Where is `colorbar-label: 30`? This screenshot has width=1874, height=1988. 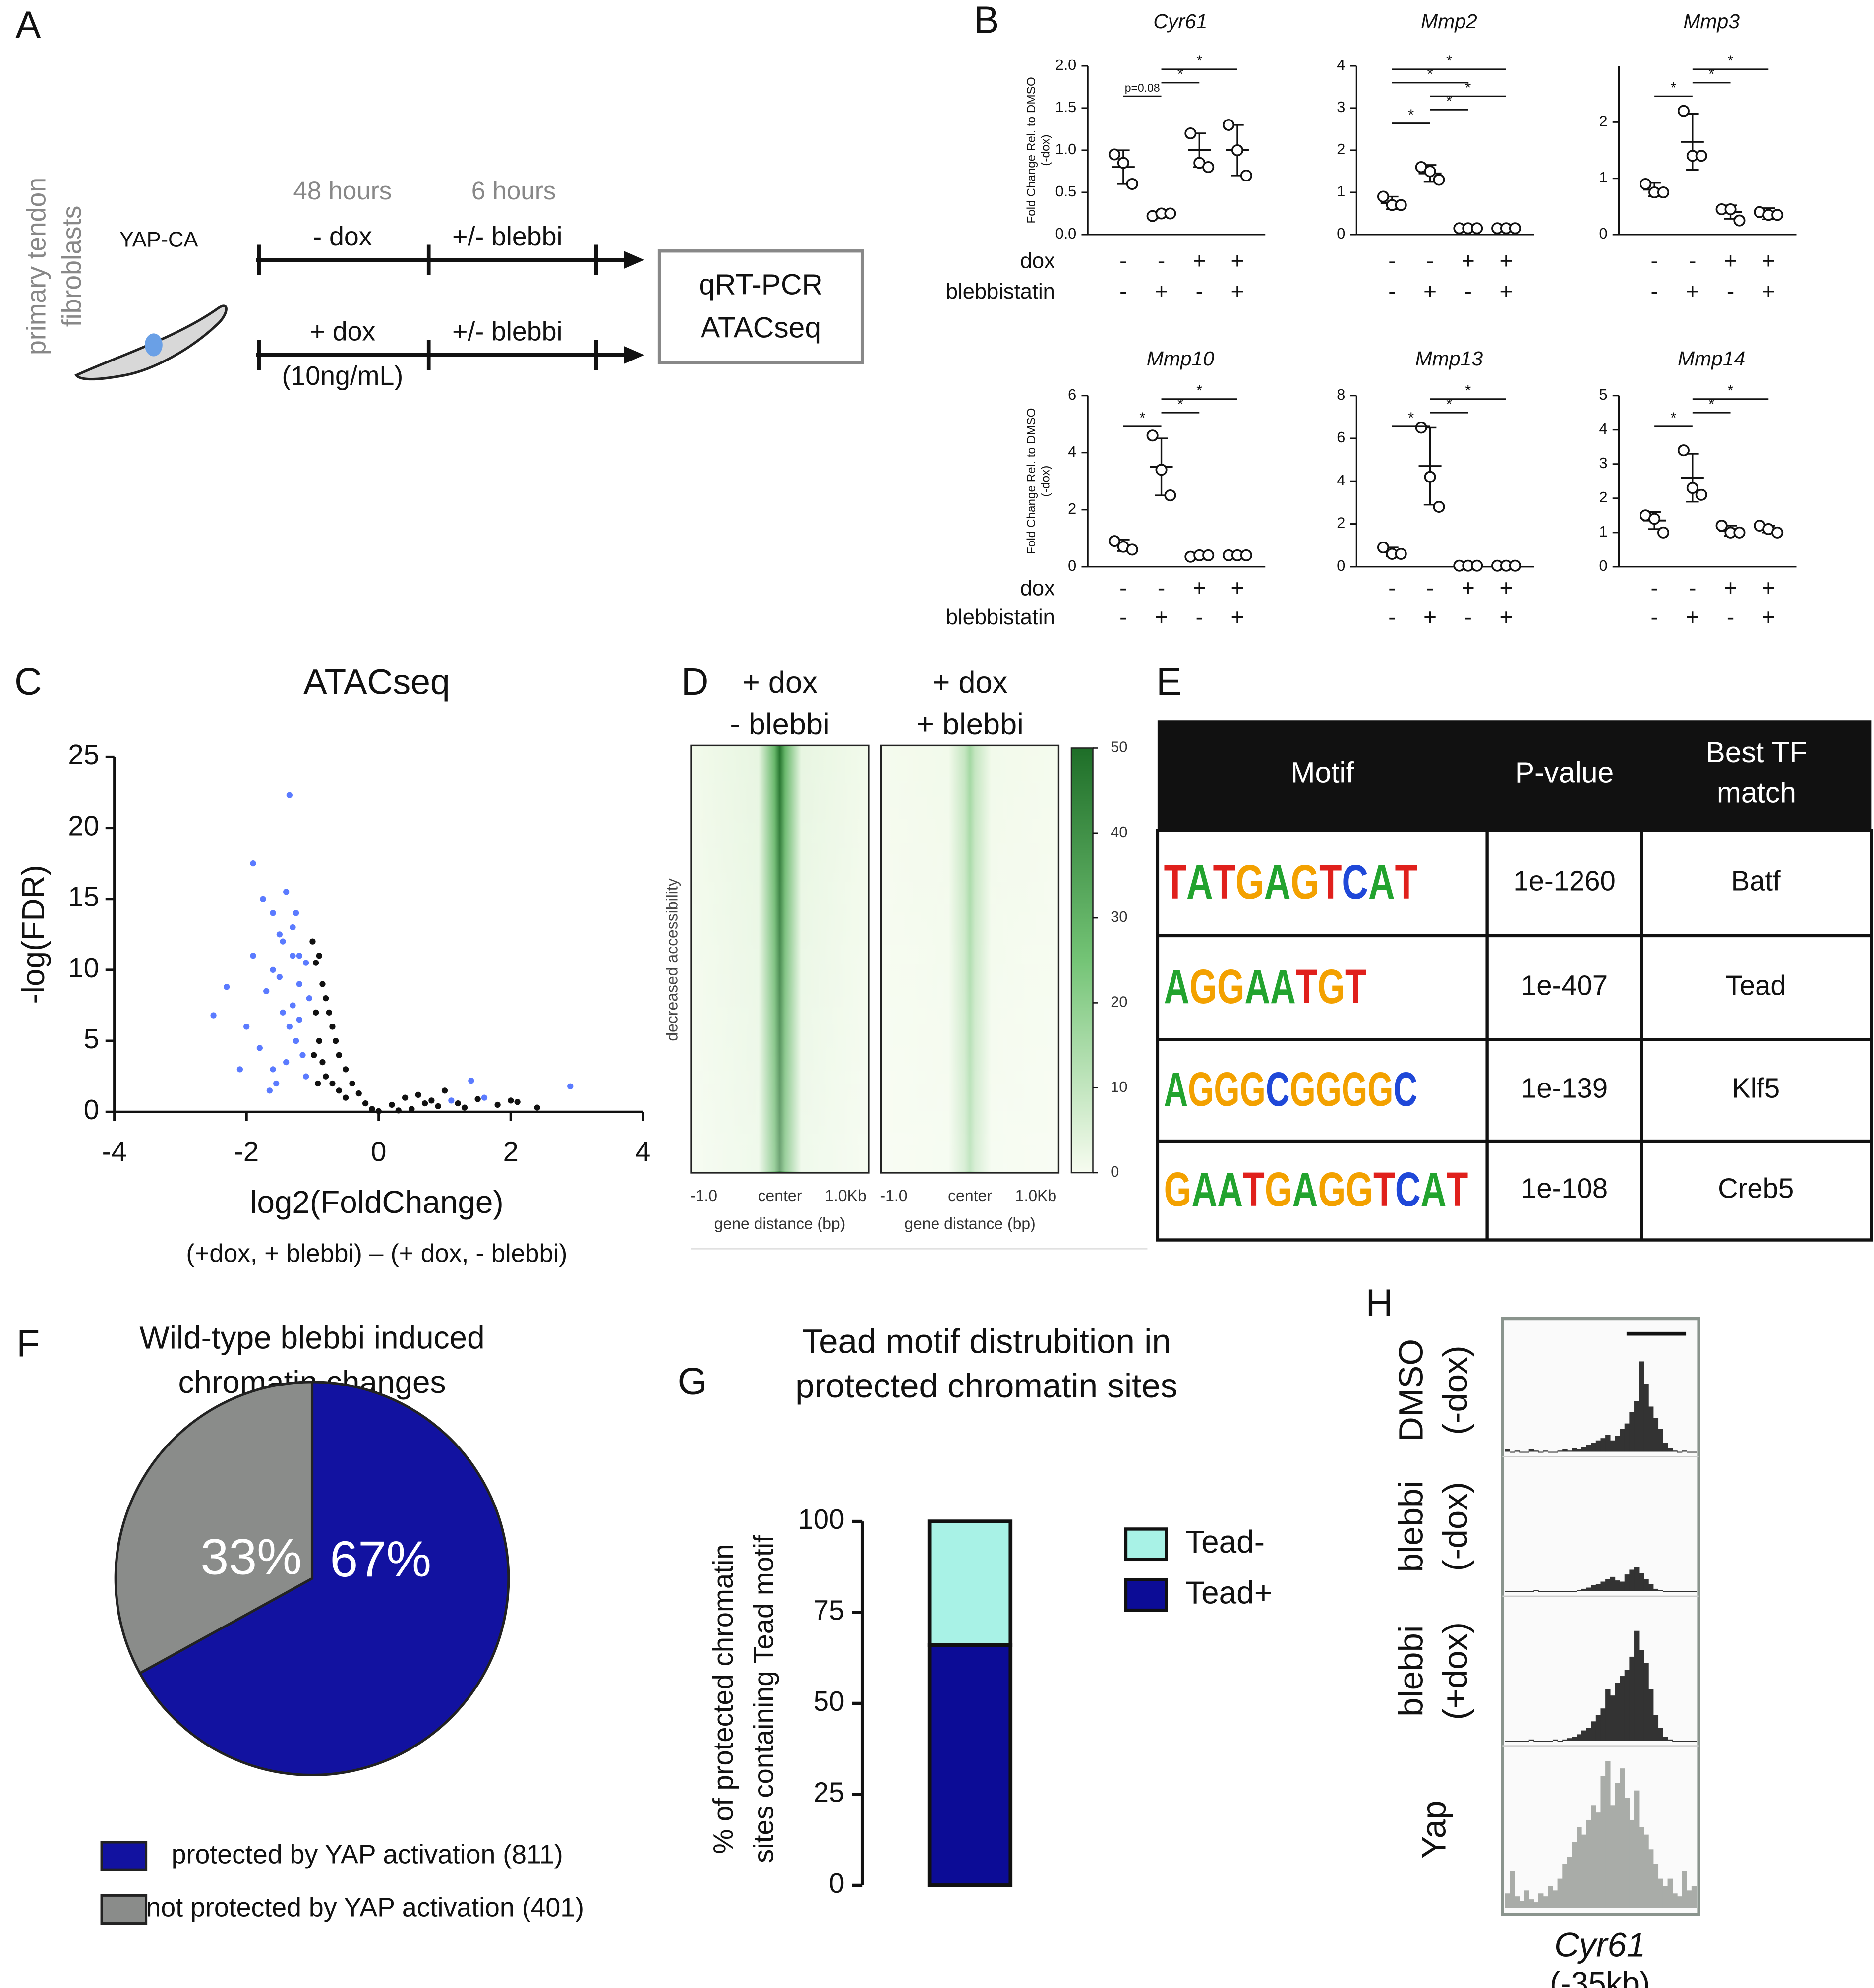 colorbar-label: 30 is located at coordinates (1119, 916).